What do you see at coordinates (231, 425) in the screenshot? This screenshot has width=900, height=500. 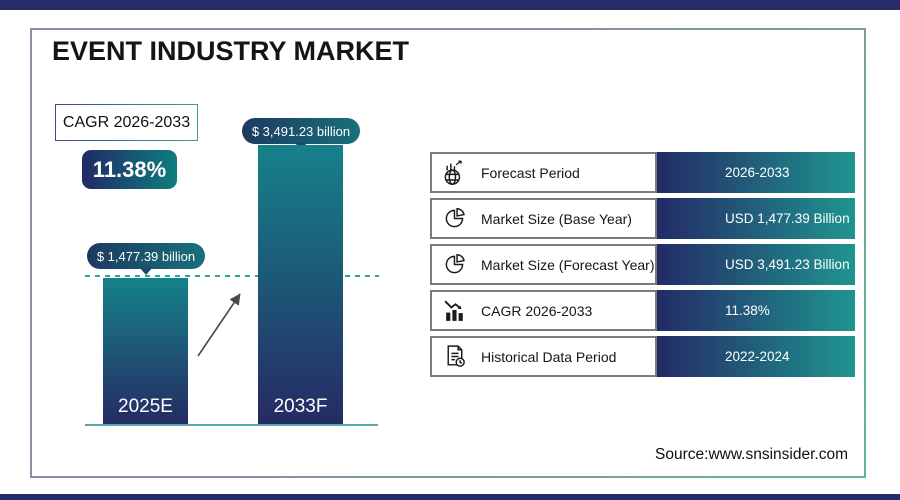 I see `chart-baseline` at bounding box center [231, 425].